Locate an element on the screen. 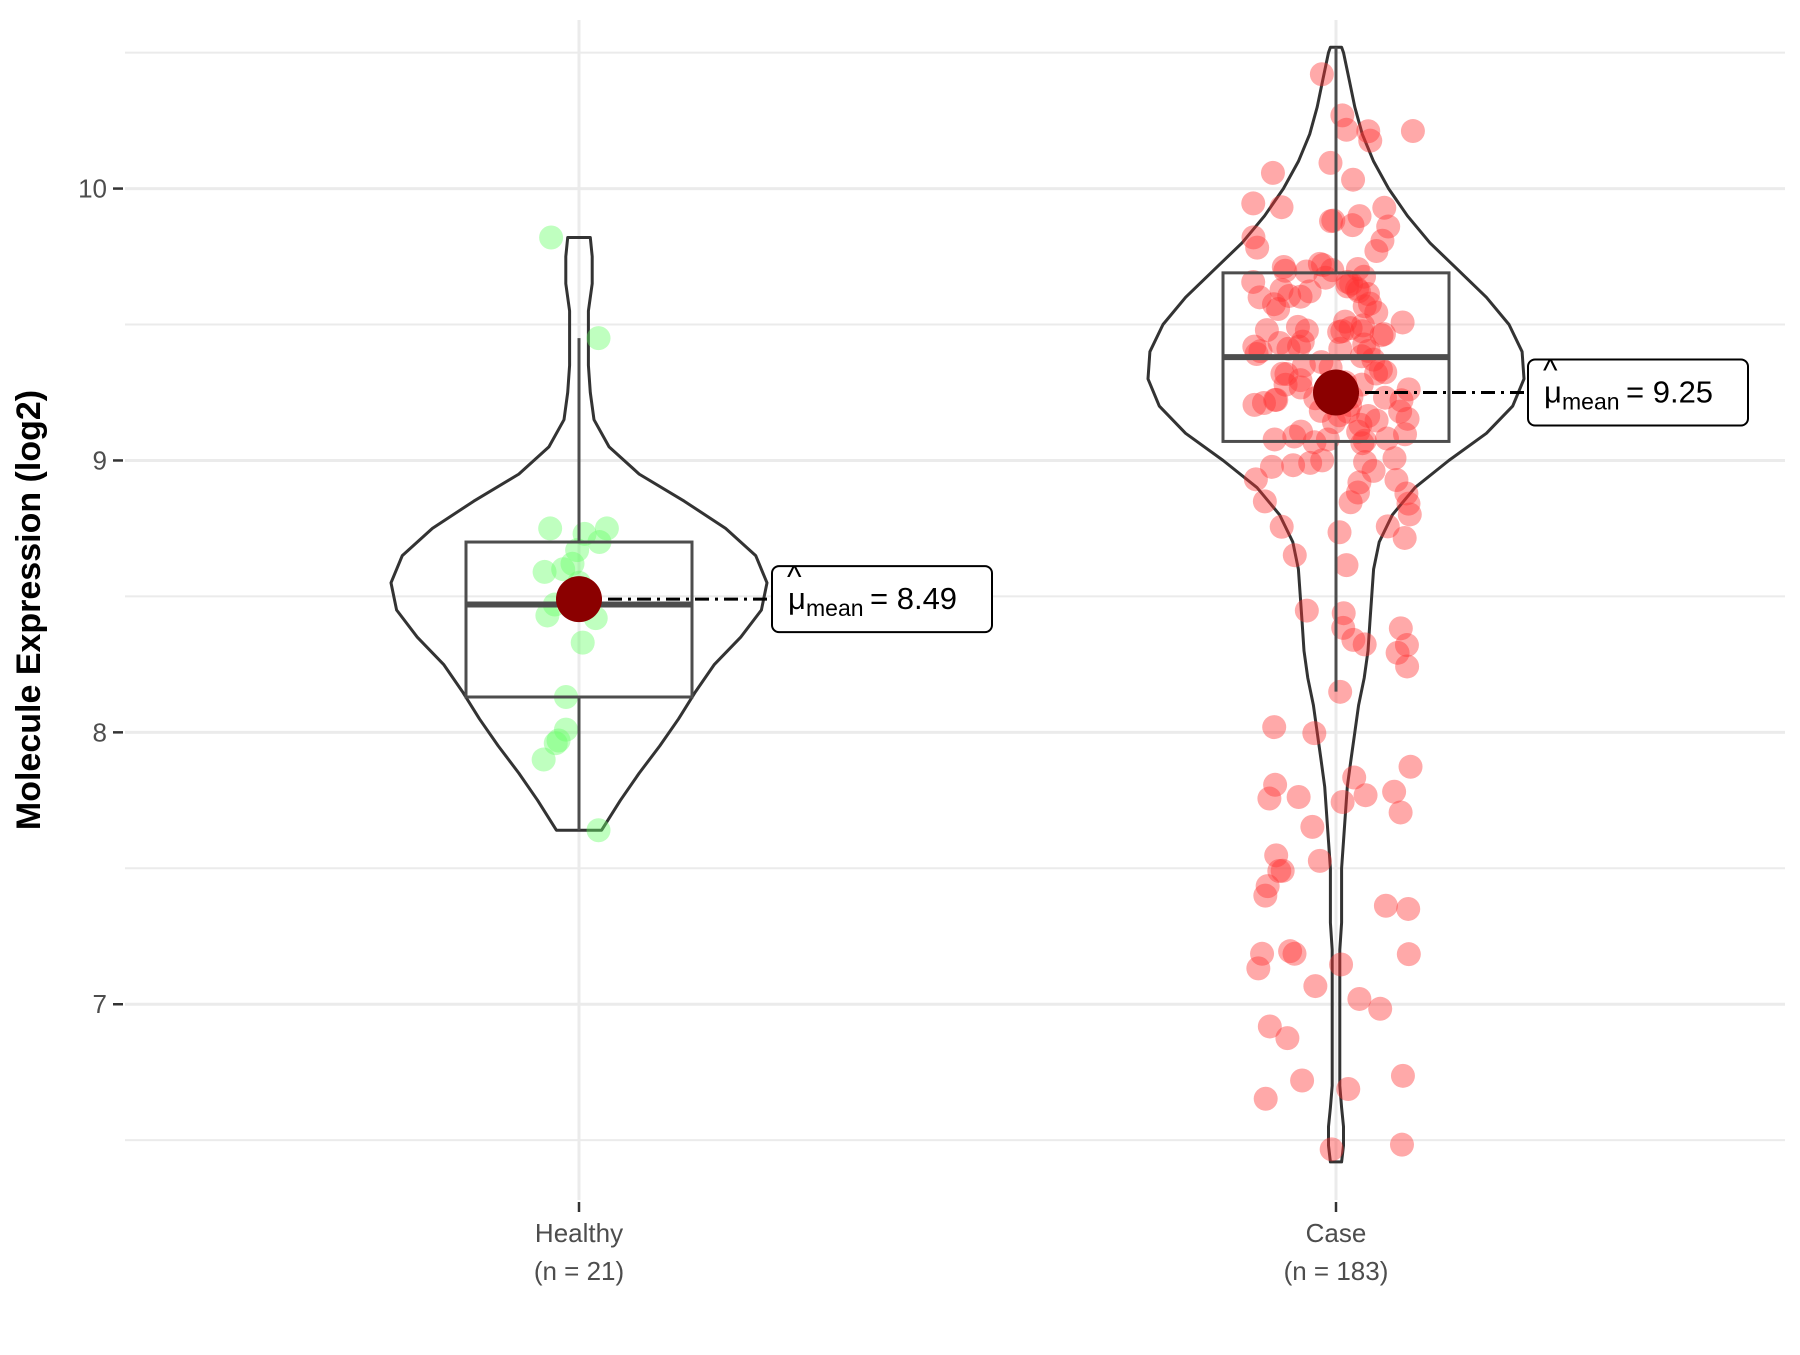 The image size is (1800, 1355). y-axis-label: Molecule Expression (log2) is located at coordinates (29, 610).